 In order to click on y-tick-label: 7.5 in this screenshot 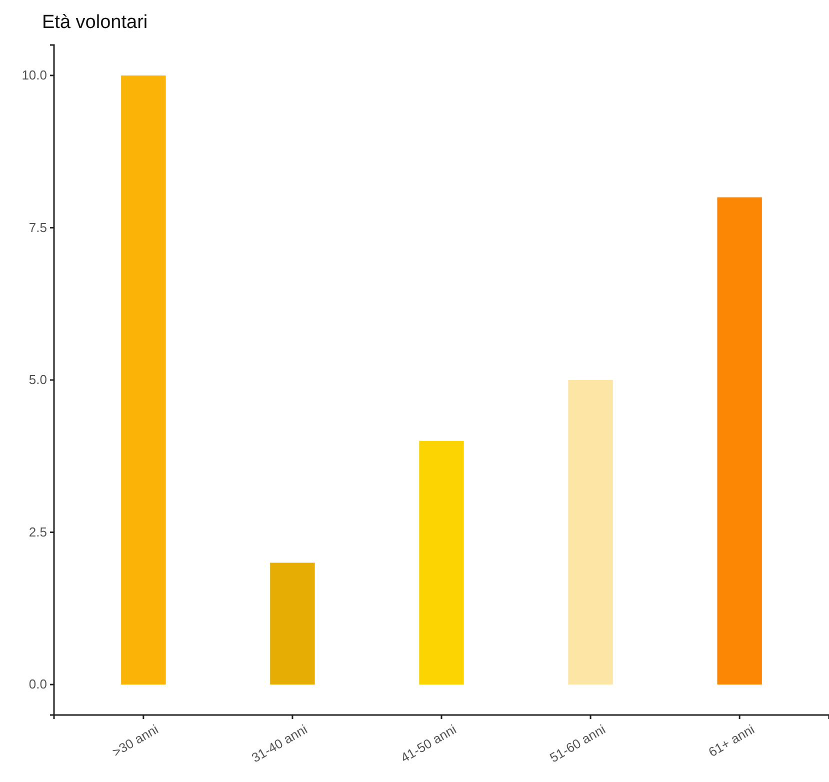, I will do `click(37, 227)`.